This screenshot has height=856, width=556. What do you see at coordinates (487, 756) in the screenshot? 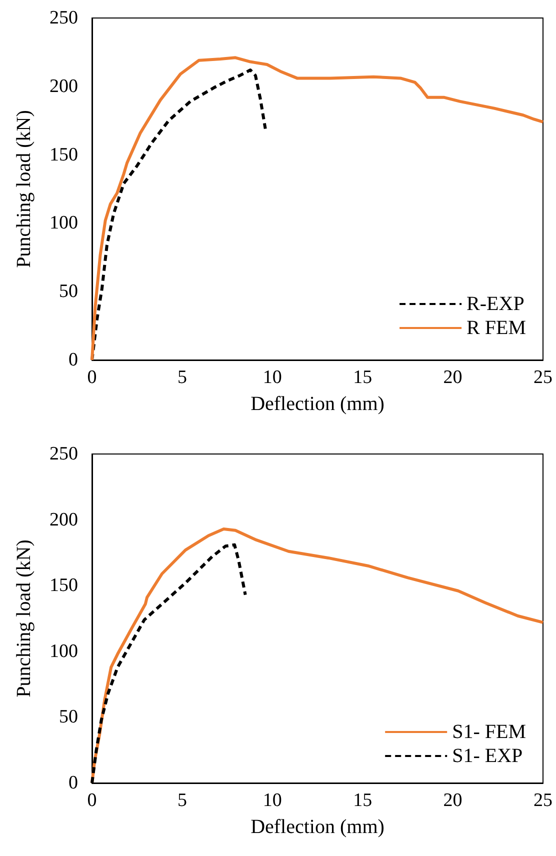
I see `legend-label: S1- EXP` at bounding box center [487, 756].